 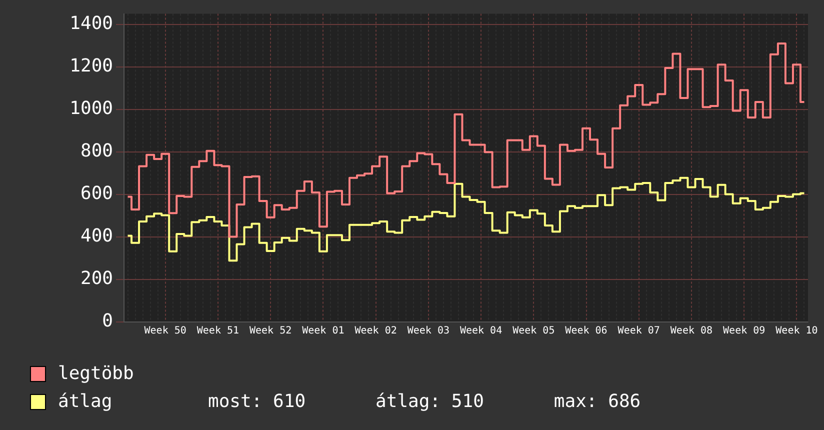 I want to click on text: átlag: 510, so click(x=430, y=402).